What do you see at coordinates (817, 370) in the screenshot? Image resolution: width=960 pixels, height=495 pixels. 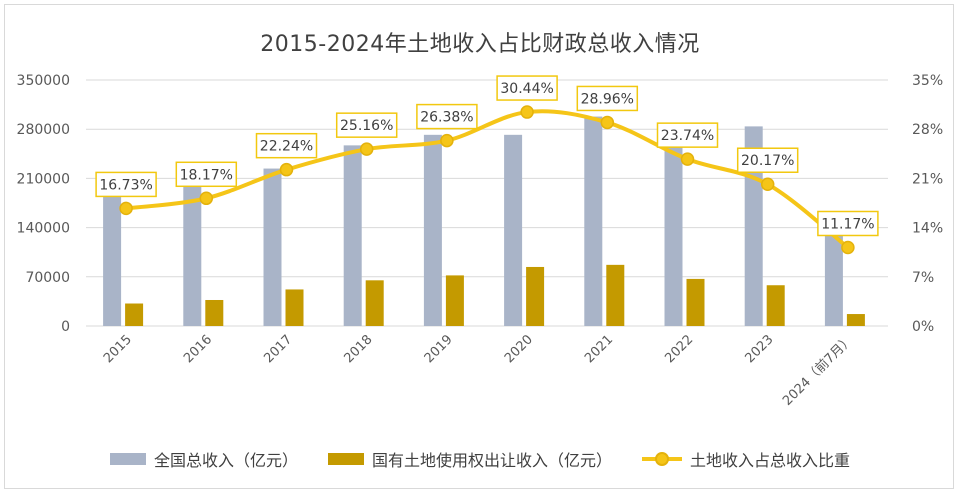 I see `x-tick-label: 2024（前7月）` at bounding box center [817, 370].